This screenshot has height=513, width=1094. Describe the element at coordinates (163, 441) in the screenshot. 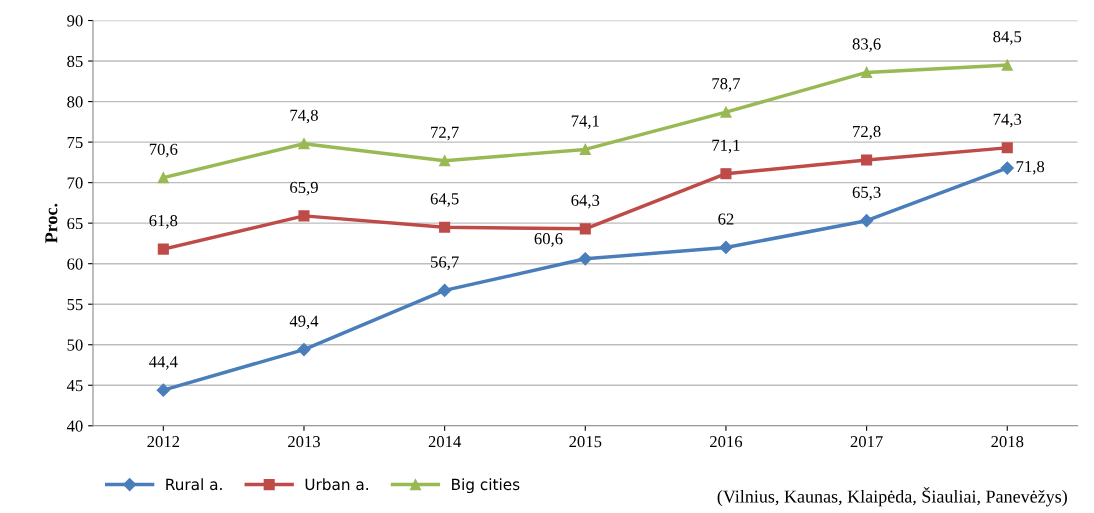

I see `x-tick-label: 2012` at that location.